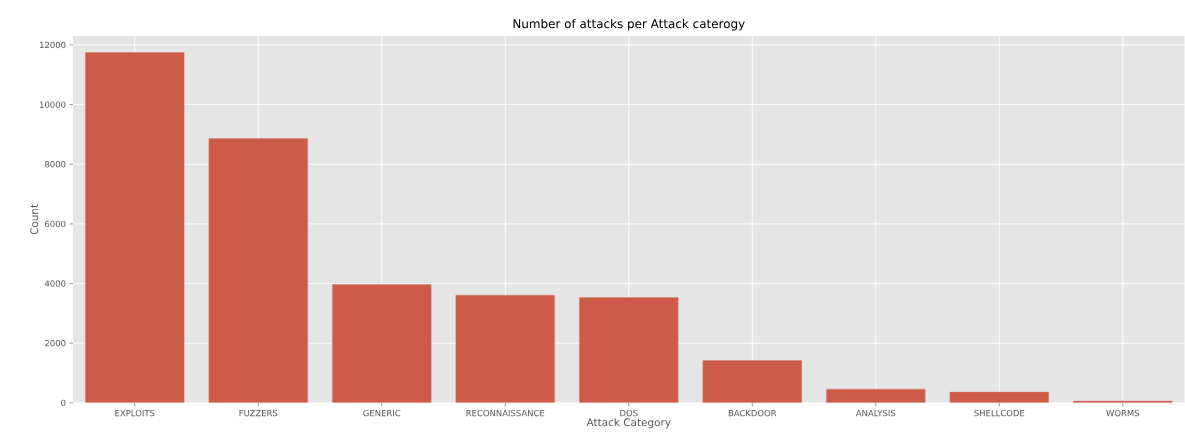 This screenshot has width=1185, height=443. What do you see at coordinates (1123, 413) in the screenshot?
I see `x-tick-label: WORMS` at bounding box center [1123, 413].